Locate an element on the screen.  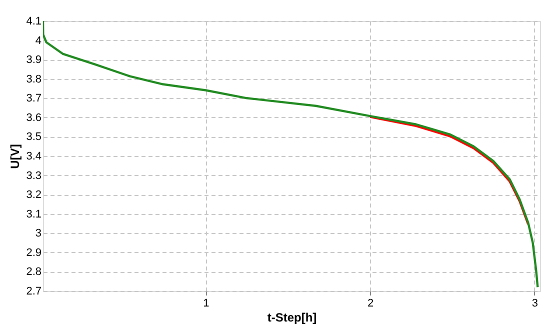
line-series is located at coordinates (449, 171).